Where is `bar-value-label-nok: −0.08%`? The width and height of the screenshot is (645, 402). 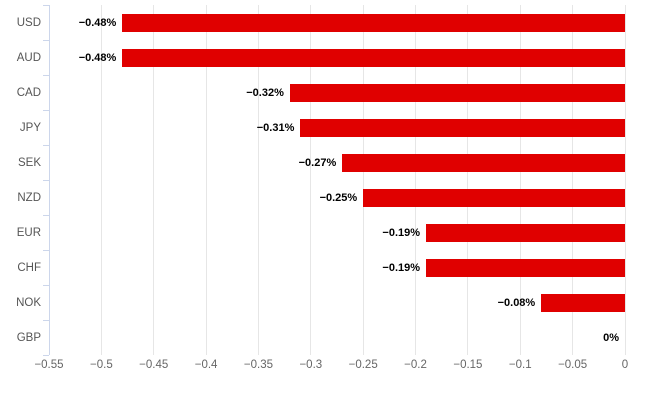 bar-value-label-nok: −0.08% is located at coordinates (516, 302).